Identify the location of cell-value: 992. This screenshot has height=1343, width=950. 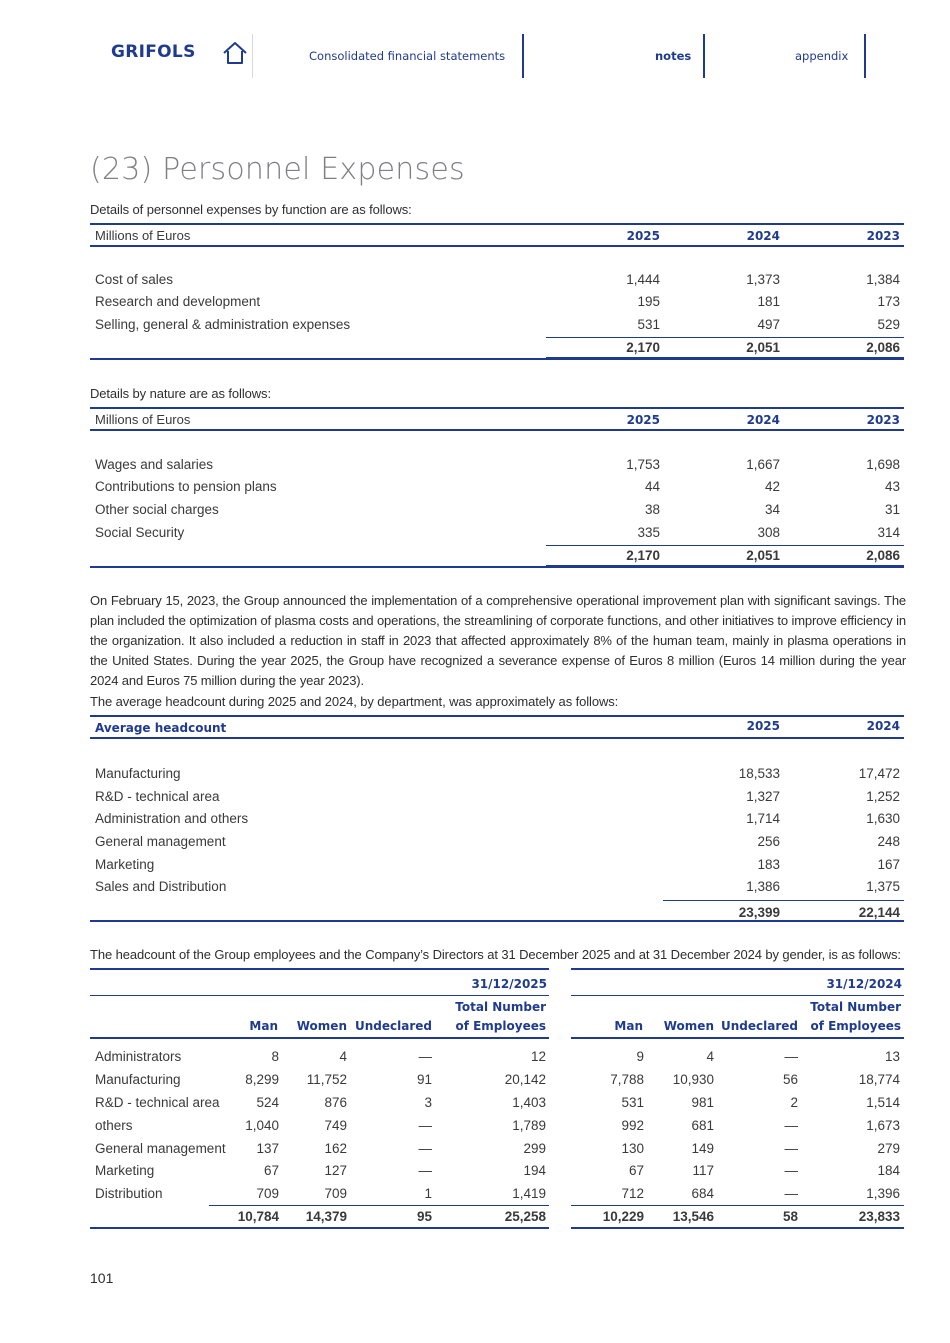
(632, 1125).